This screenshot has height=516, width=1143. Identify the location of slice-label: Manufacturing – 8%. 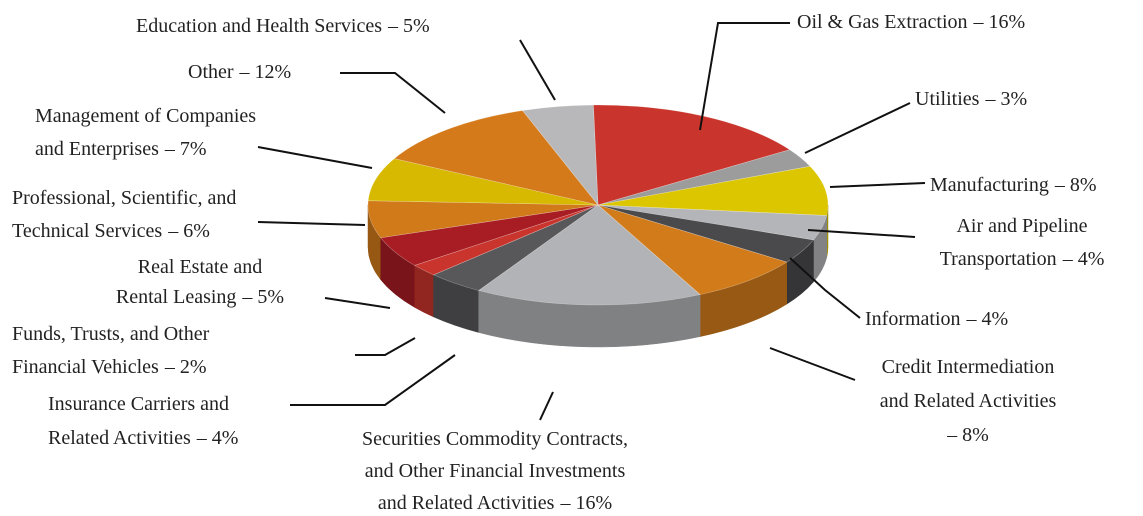
(1013, 185).